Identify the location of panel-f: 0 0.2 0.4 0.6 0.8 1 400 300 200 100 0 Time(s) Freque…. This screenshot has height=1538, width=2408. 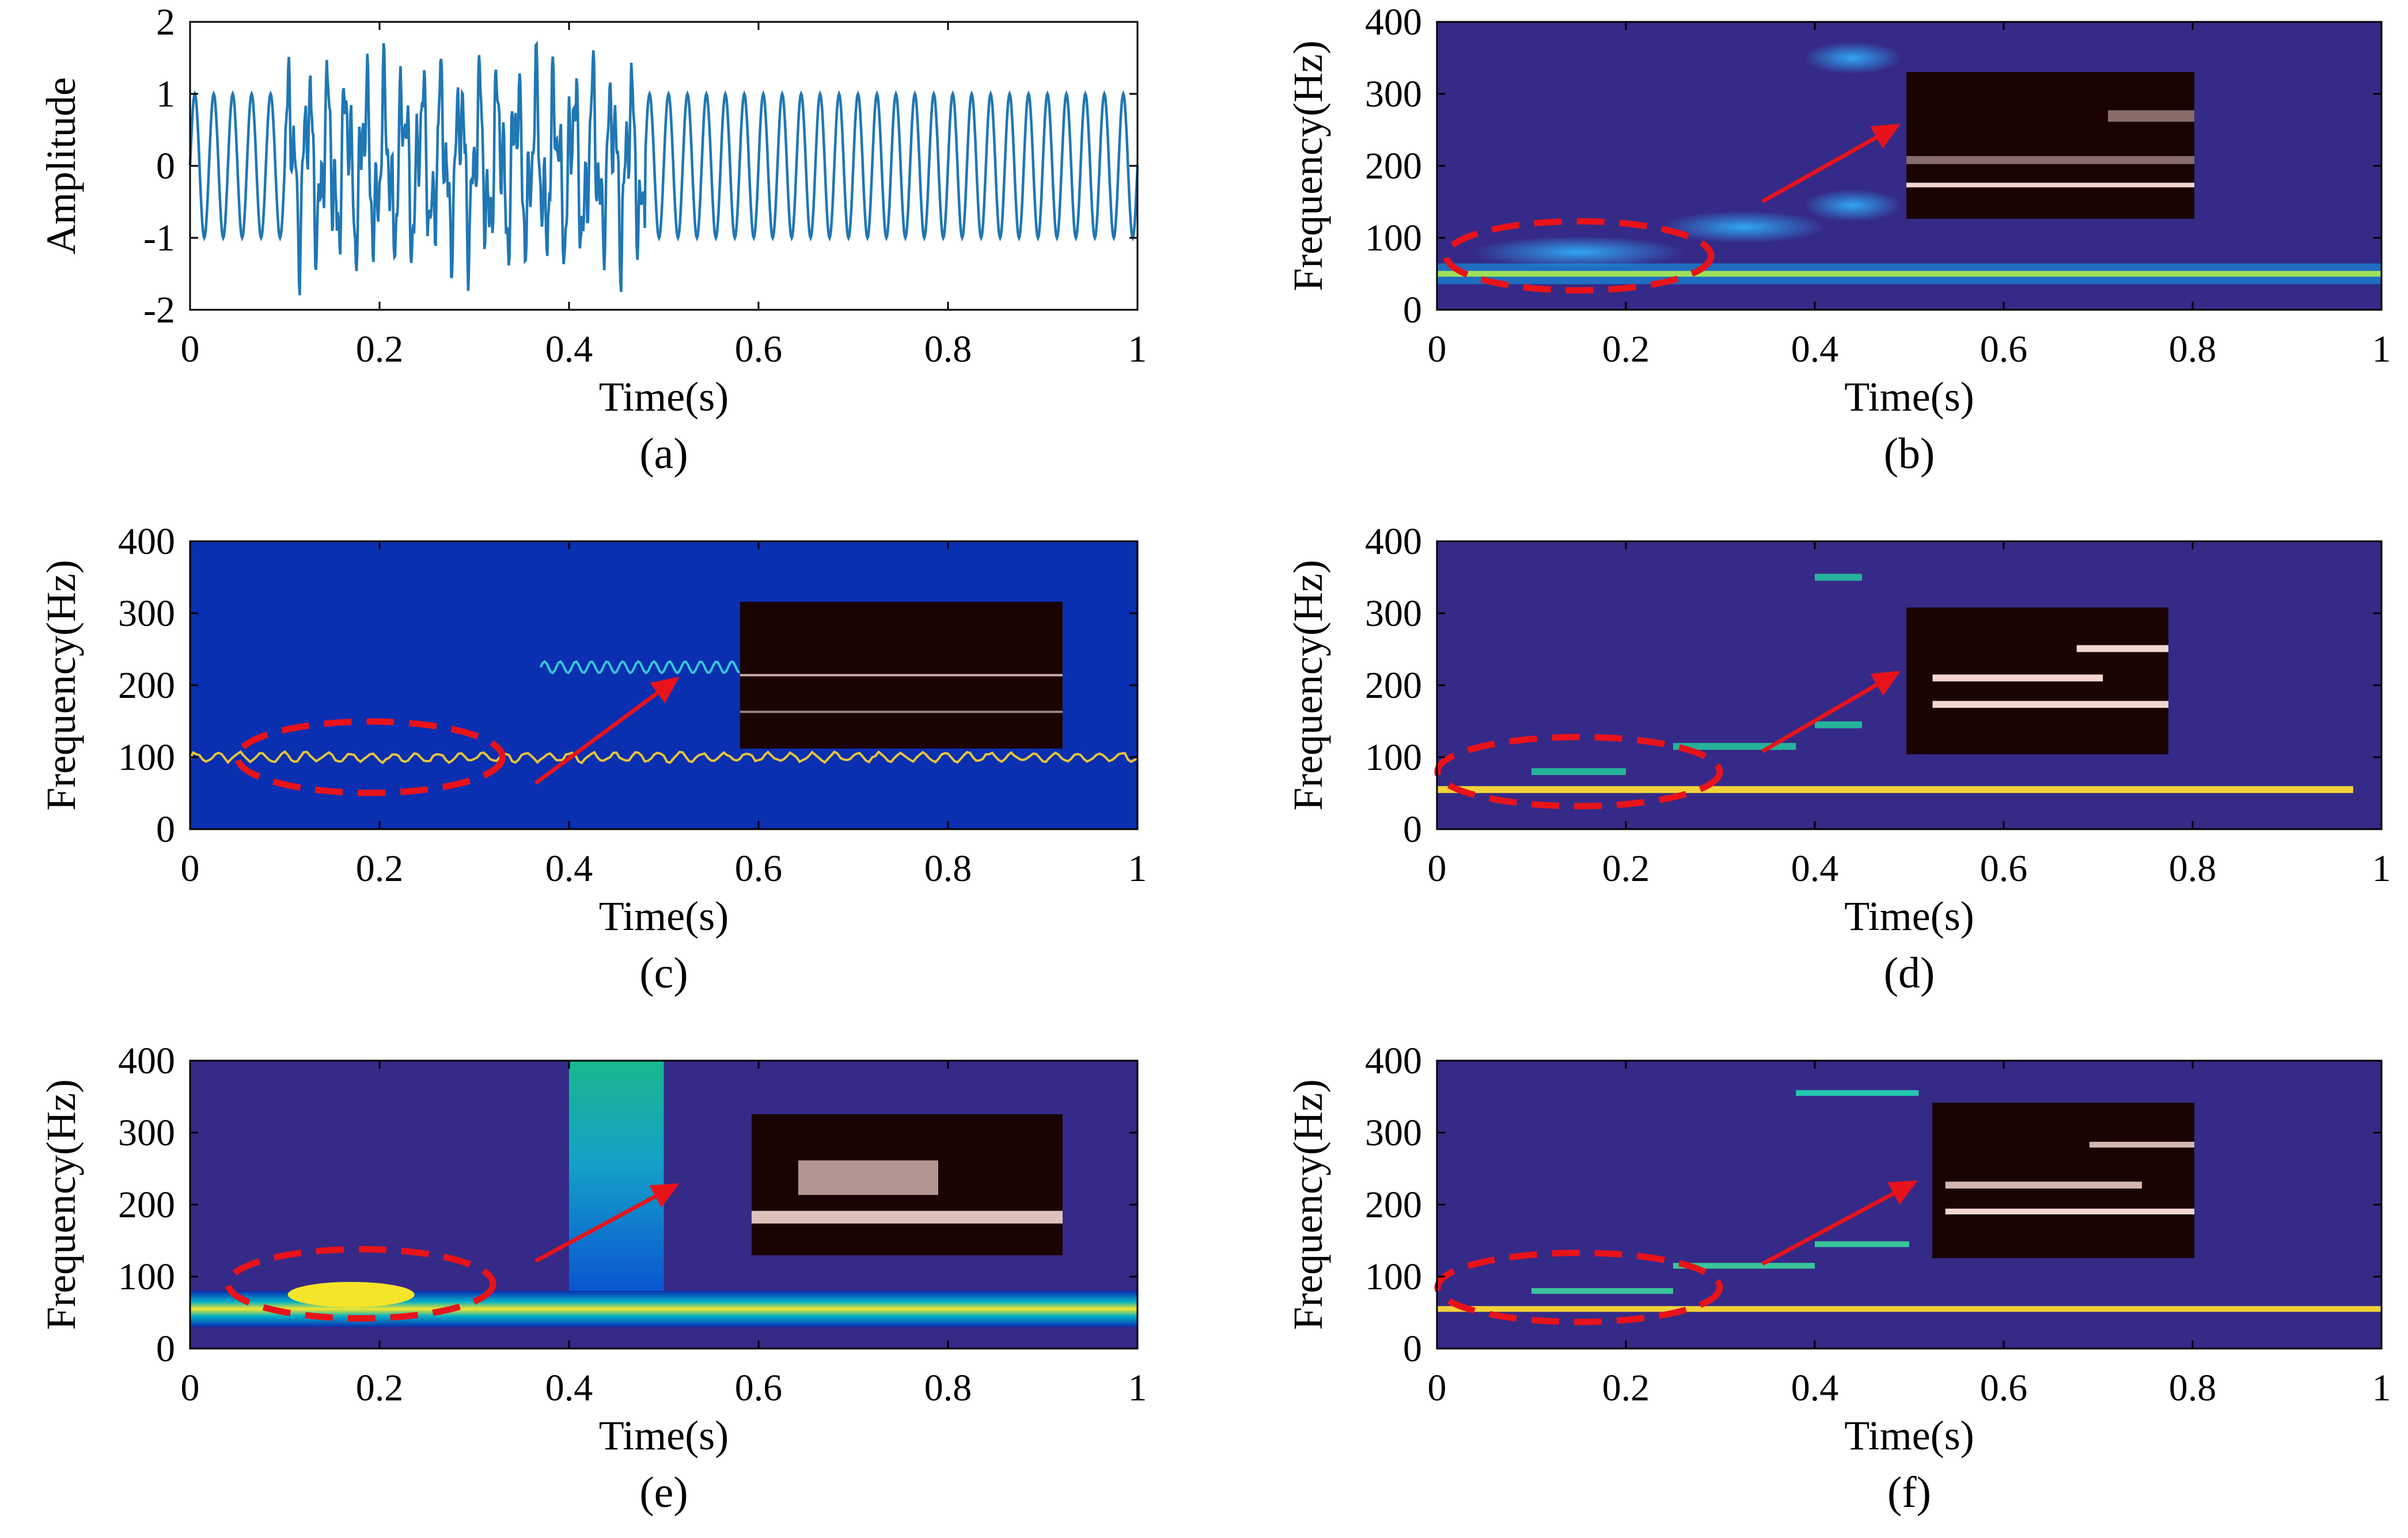
(1838, 1278).